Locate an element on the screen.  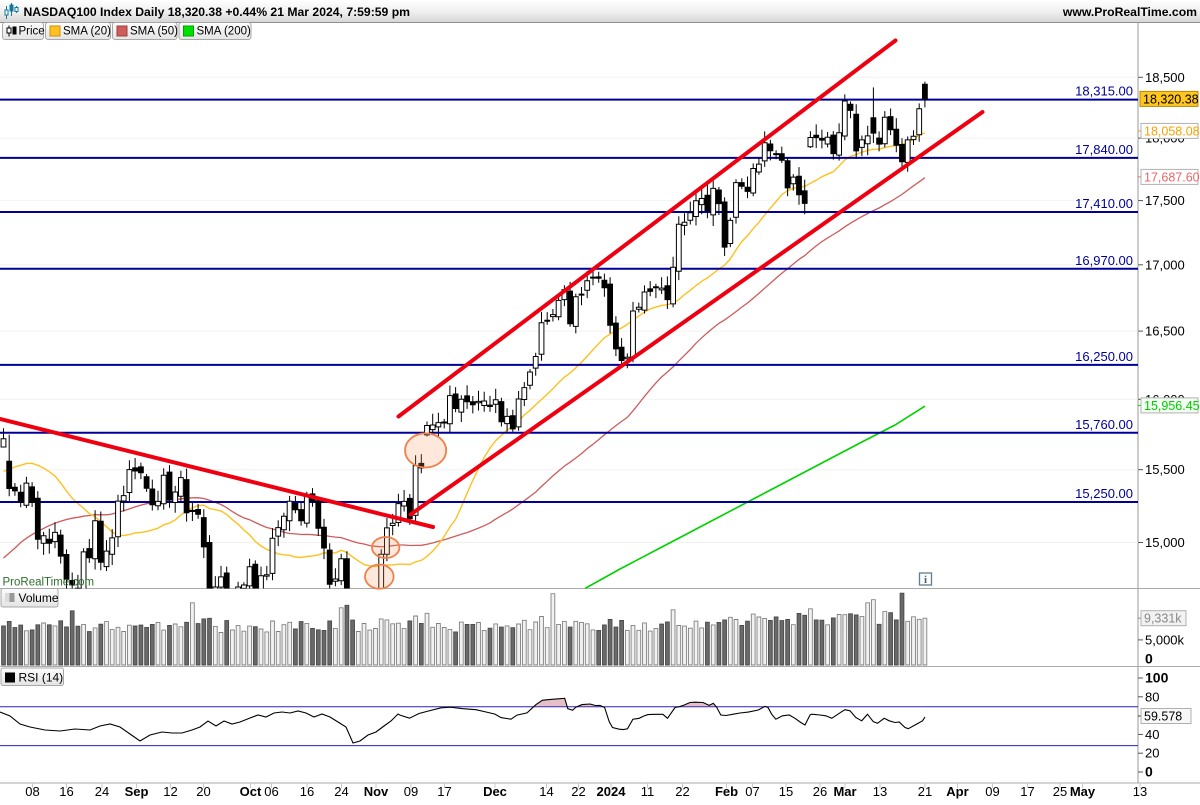
svg-text: Nov is located at coordinates (376, 791).